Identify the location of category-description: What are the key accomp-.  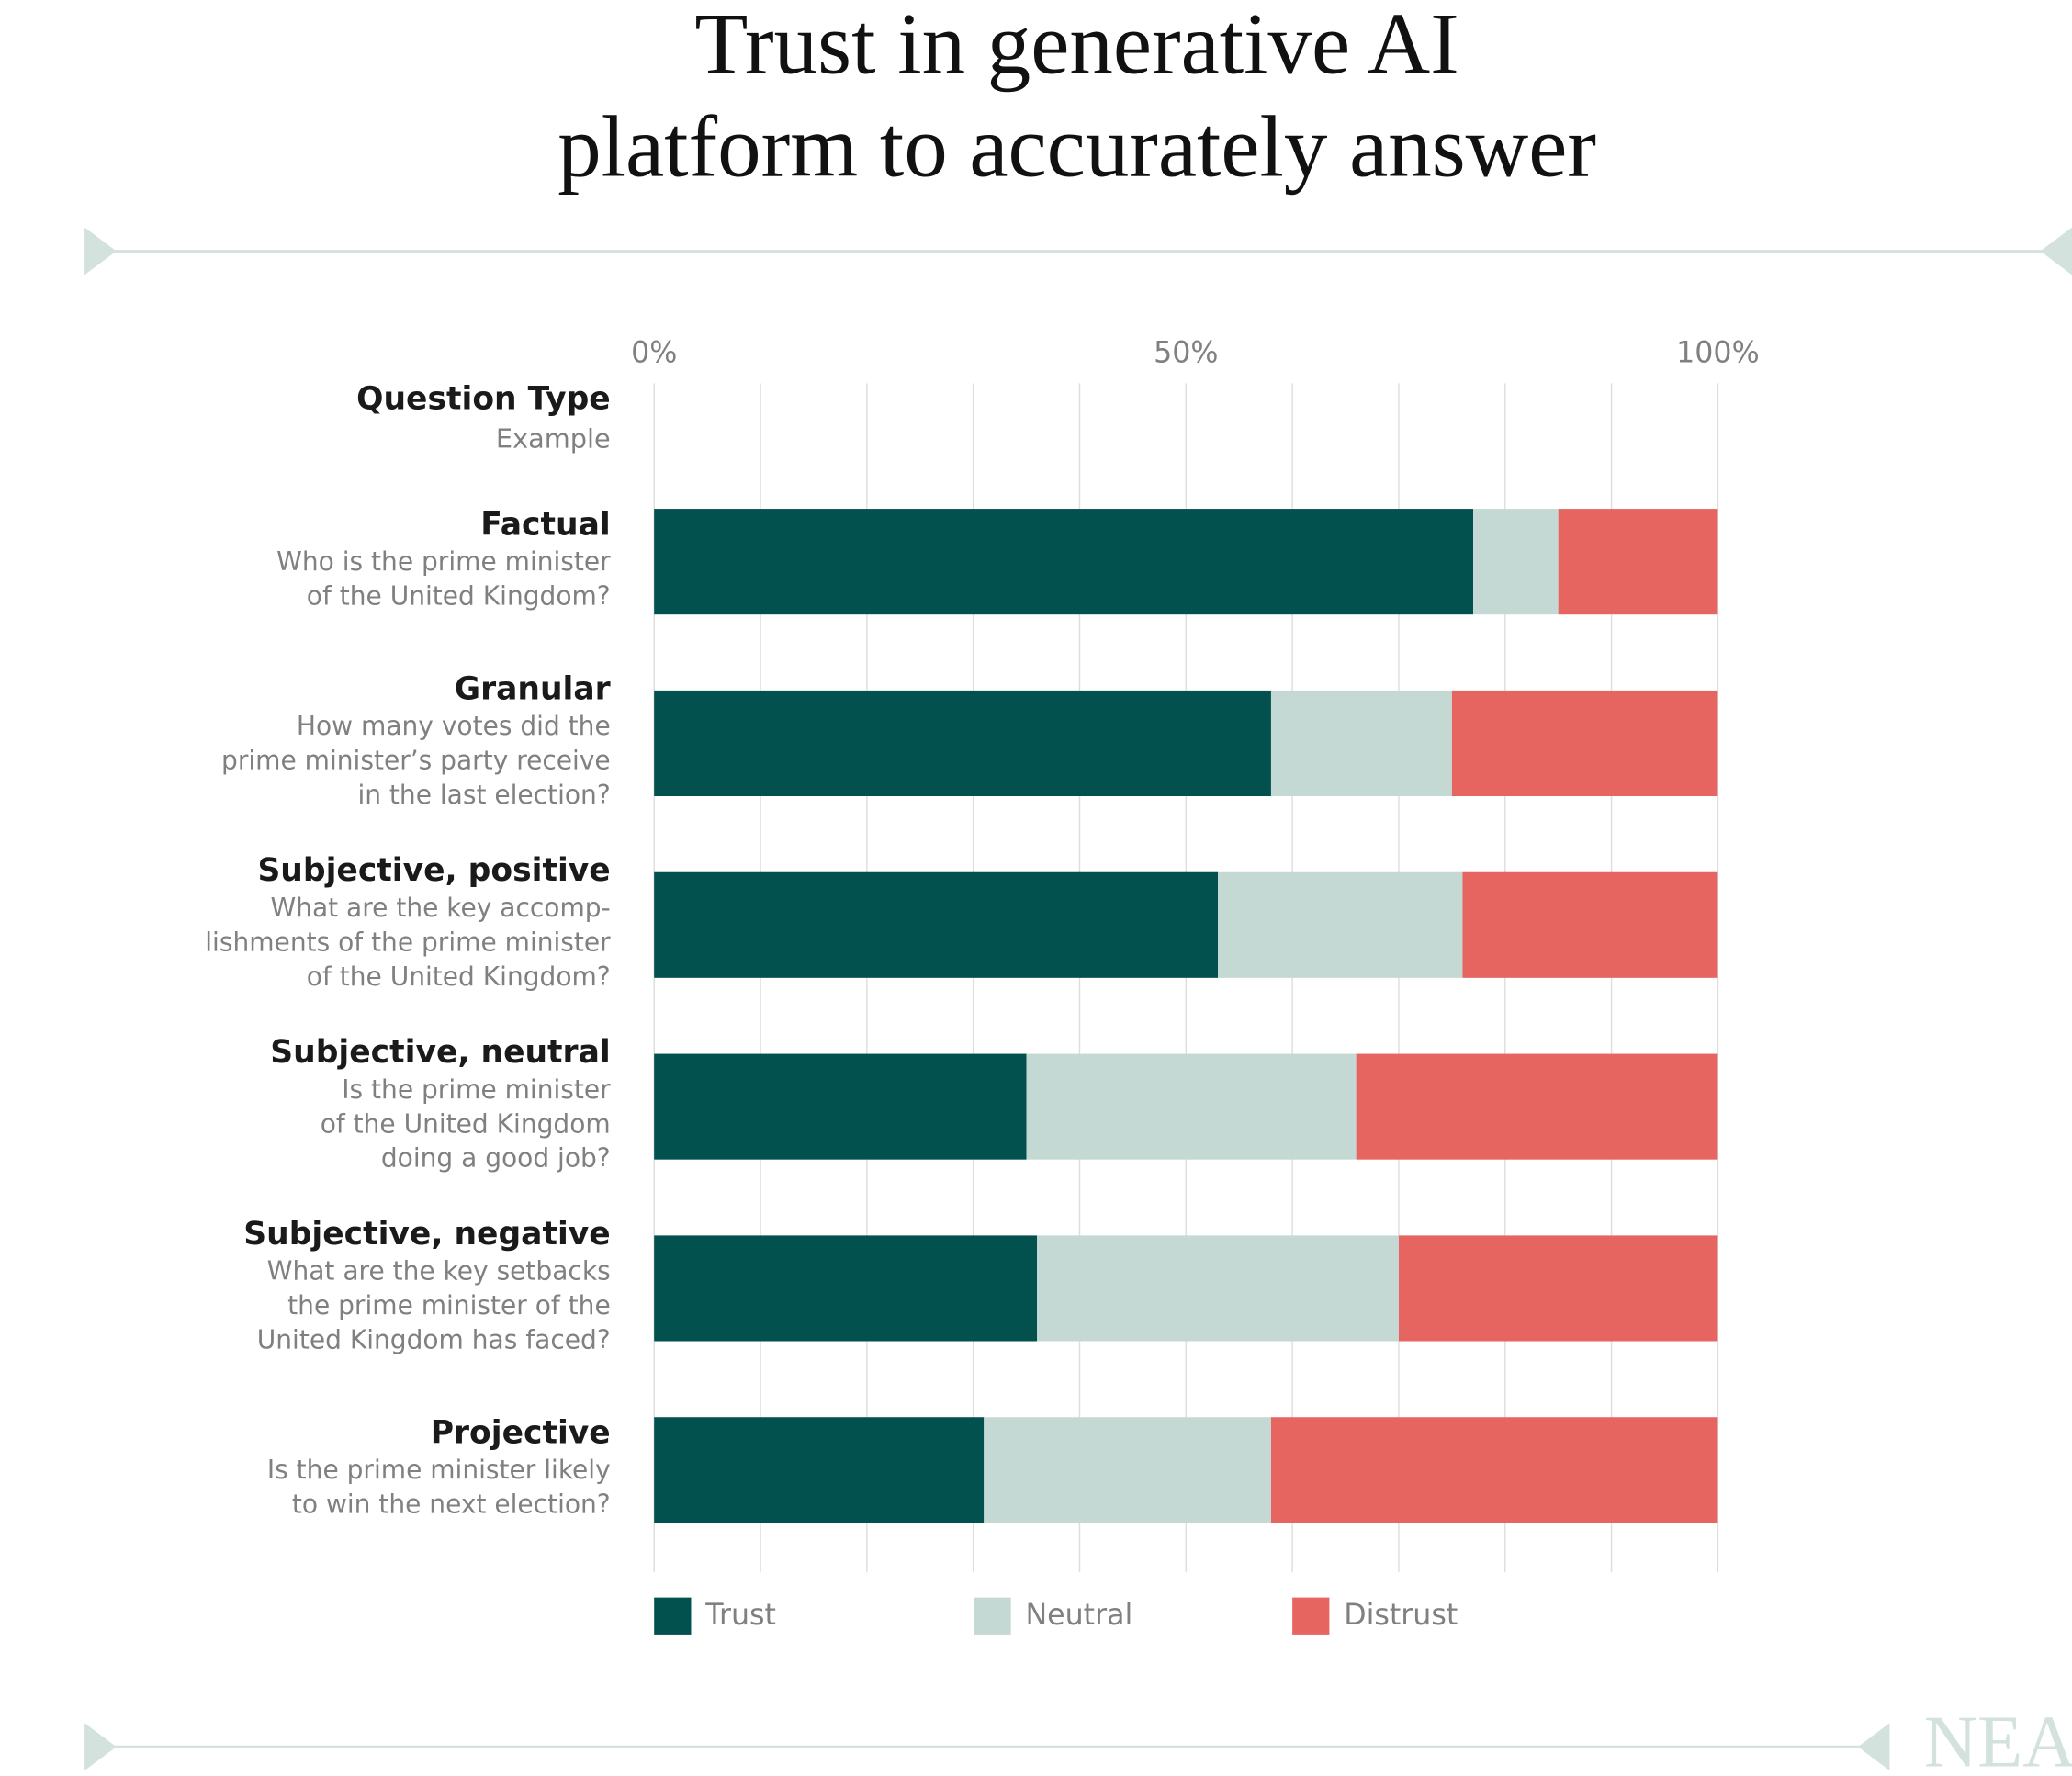
(440, 908).